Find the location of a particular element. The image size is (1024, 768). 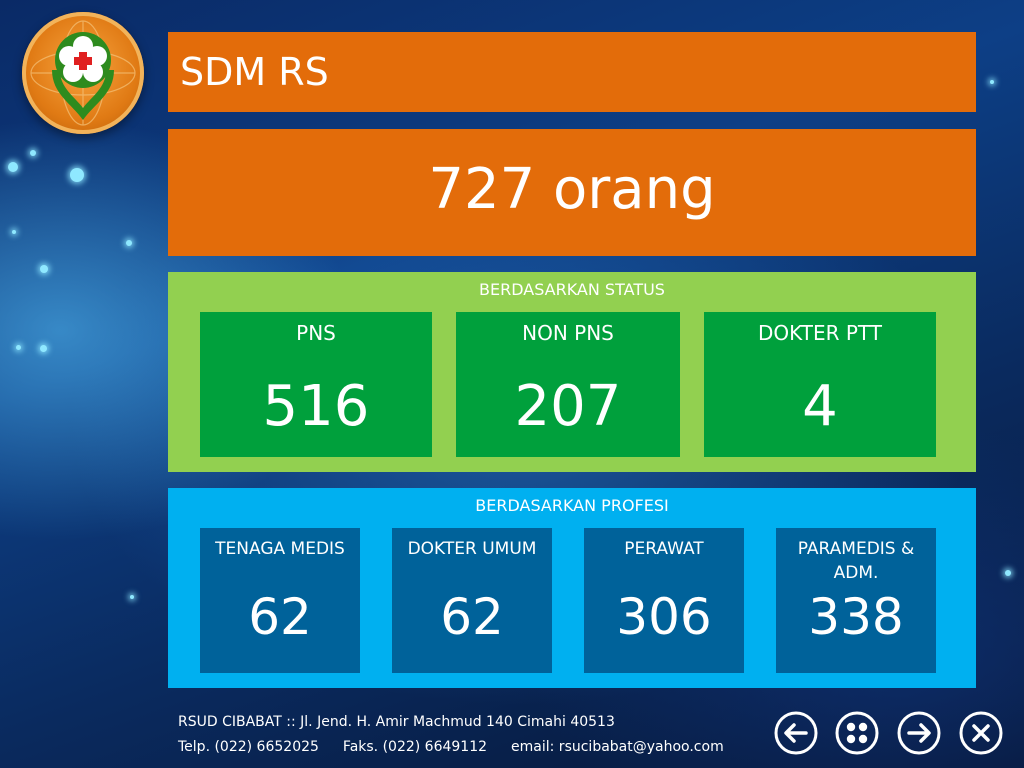

profesi-card-tenaga-medis: TENAGA MEDIS 62 is located at coordinates (280, 600).